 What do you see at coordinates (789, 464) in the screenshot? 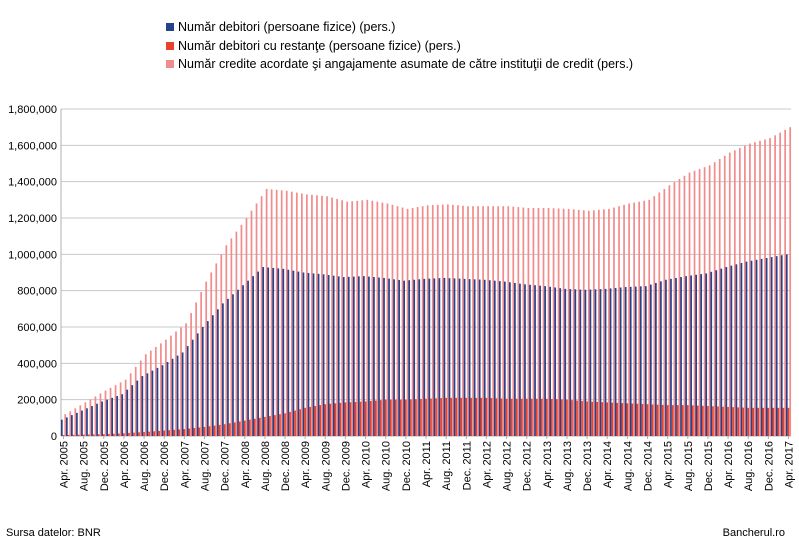
I see `x-tick-label: Apr. 2017` at bounding box center [789, 464].